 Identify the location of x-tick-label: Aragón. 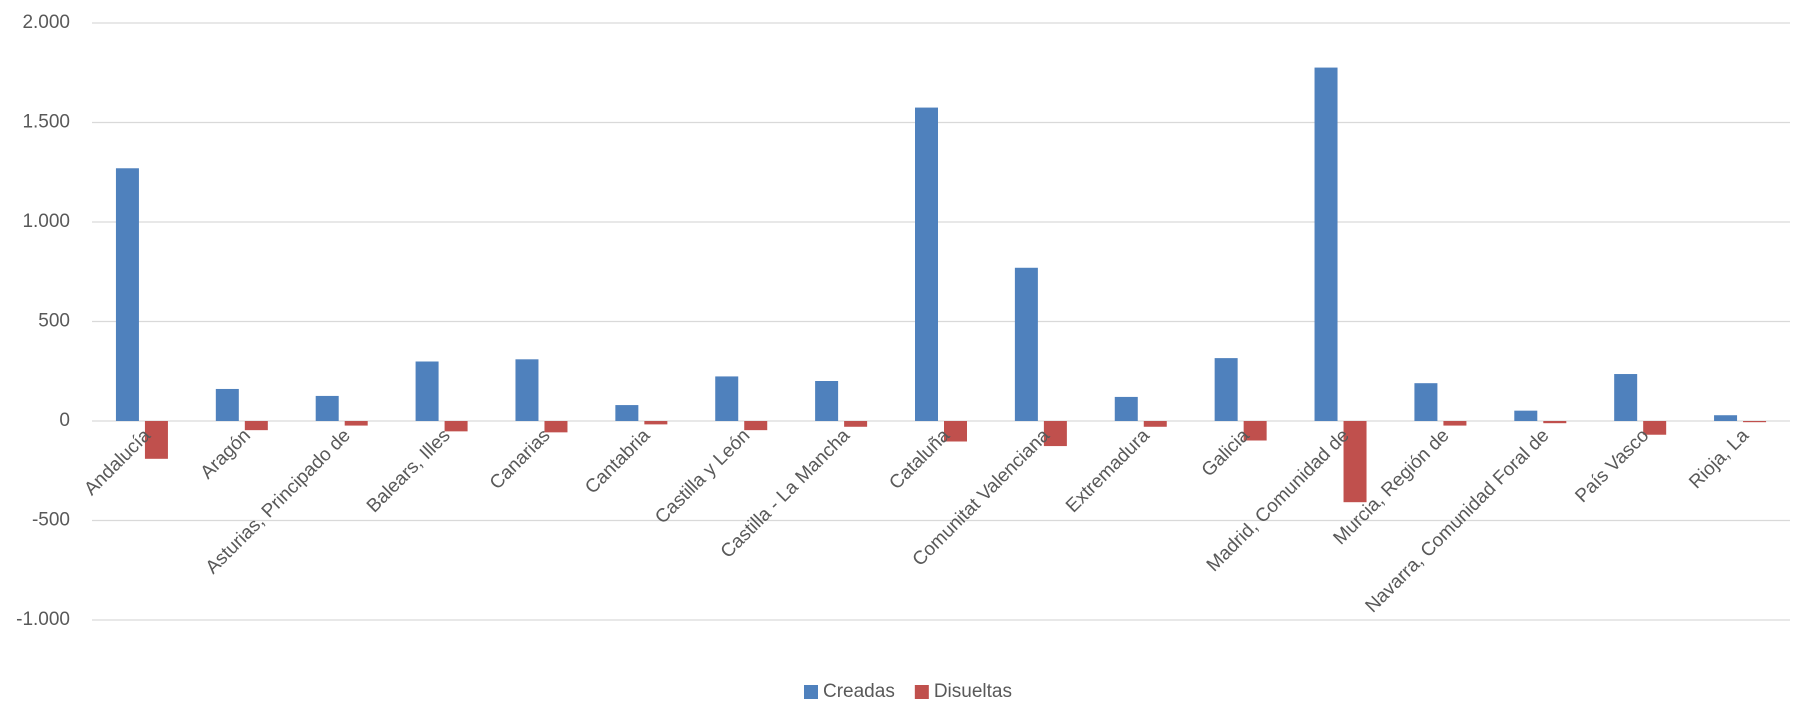
(226, 454).